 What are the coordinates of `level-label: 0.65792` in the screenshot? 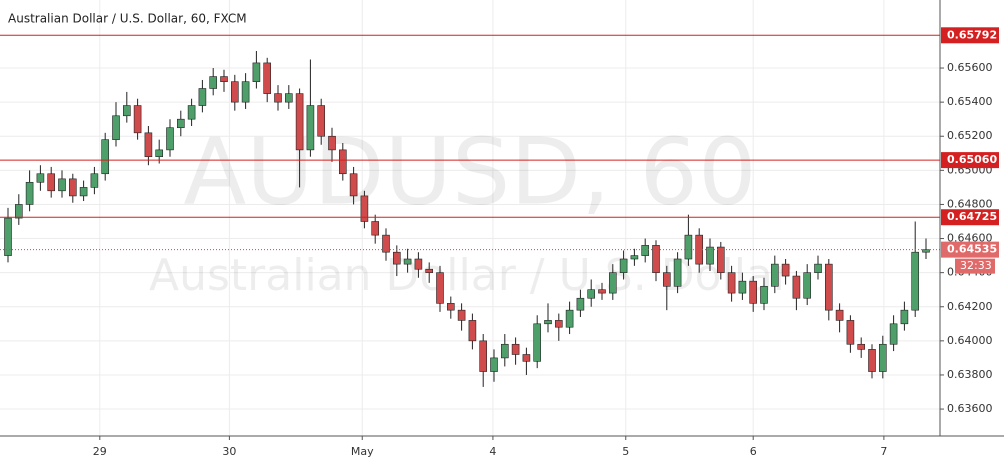 It's located at (972, 34).